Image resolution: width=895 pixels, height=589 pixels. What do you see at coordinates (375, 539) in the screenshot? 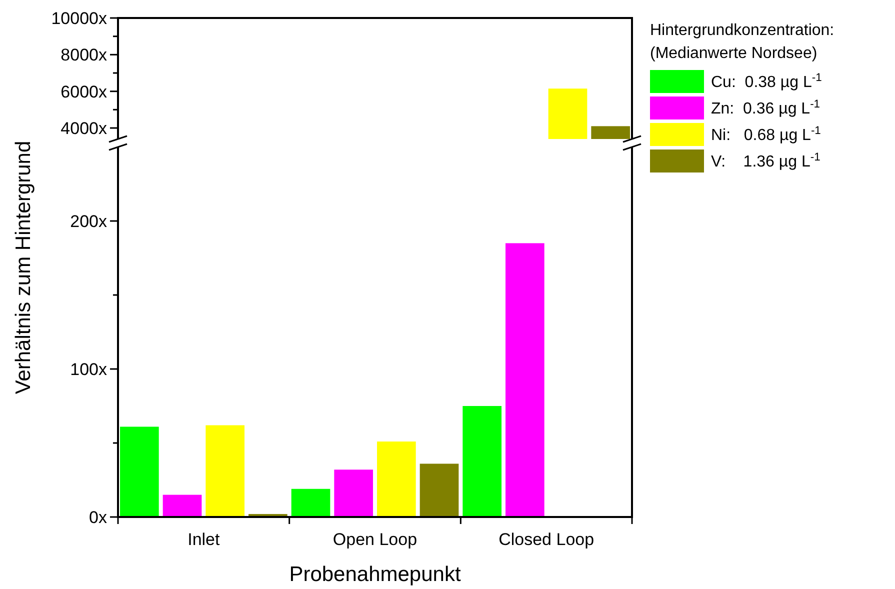
I see `x-tick-label: Open Loop` at bounding box center [375, 539].